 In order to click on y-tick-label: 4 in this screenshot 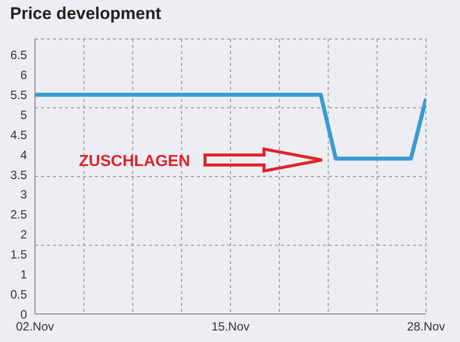, I will do `click(24, 155)`.